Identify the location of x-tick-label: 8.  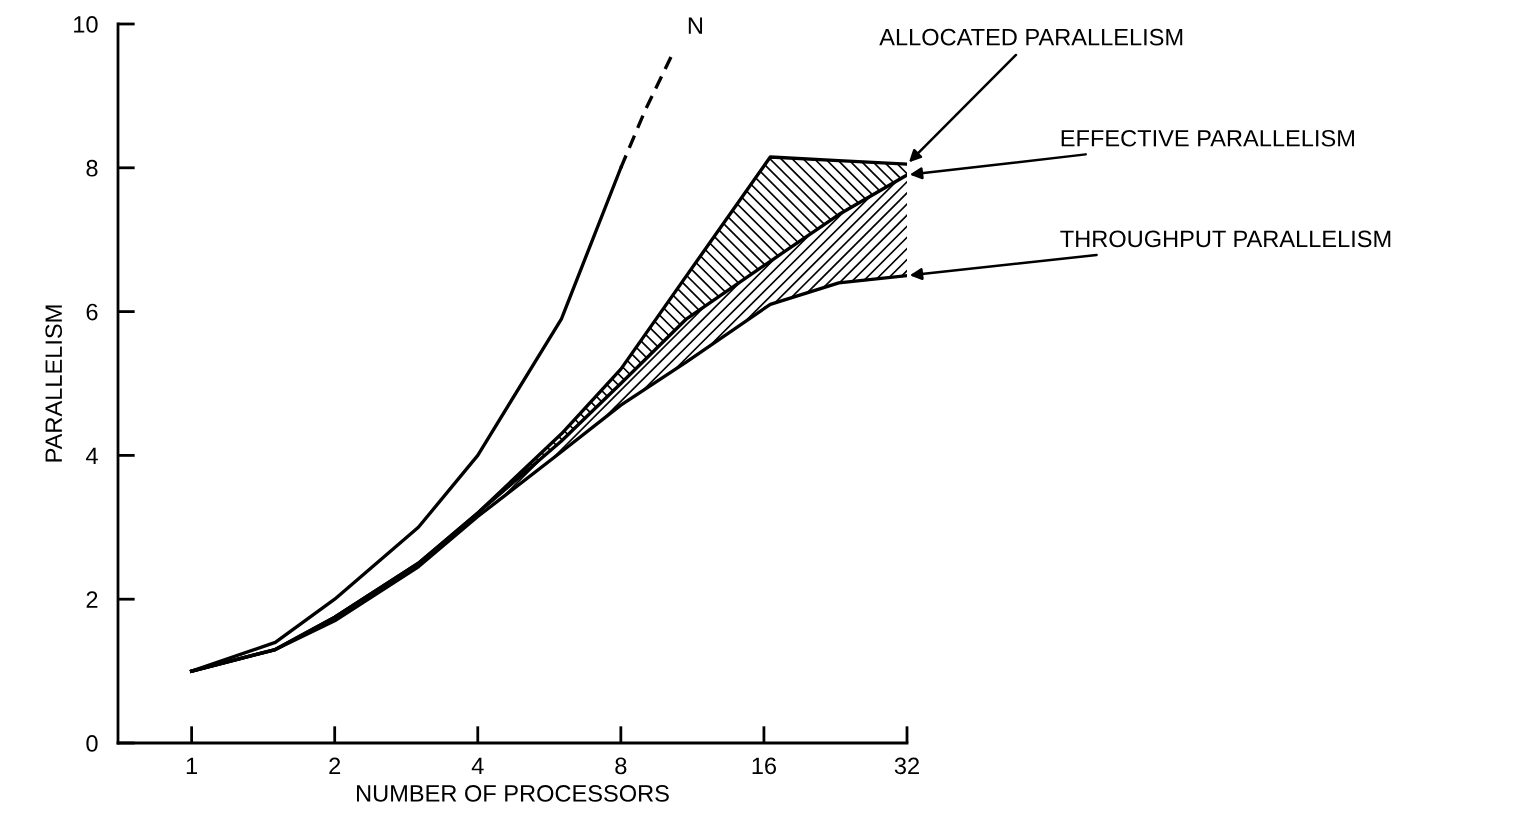
(621, 766).